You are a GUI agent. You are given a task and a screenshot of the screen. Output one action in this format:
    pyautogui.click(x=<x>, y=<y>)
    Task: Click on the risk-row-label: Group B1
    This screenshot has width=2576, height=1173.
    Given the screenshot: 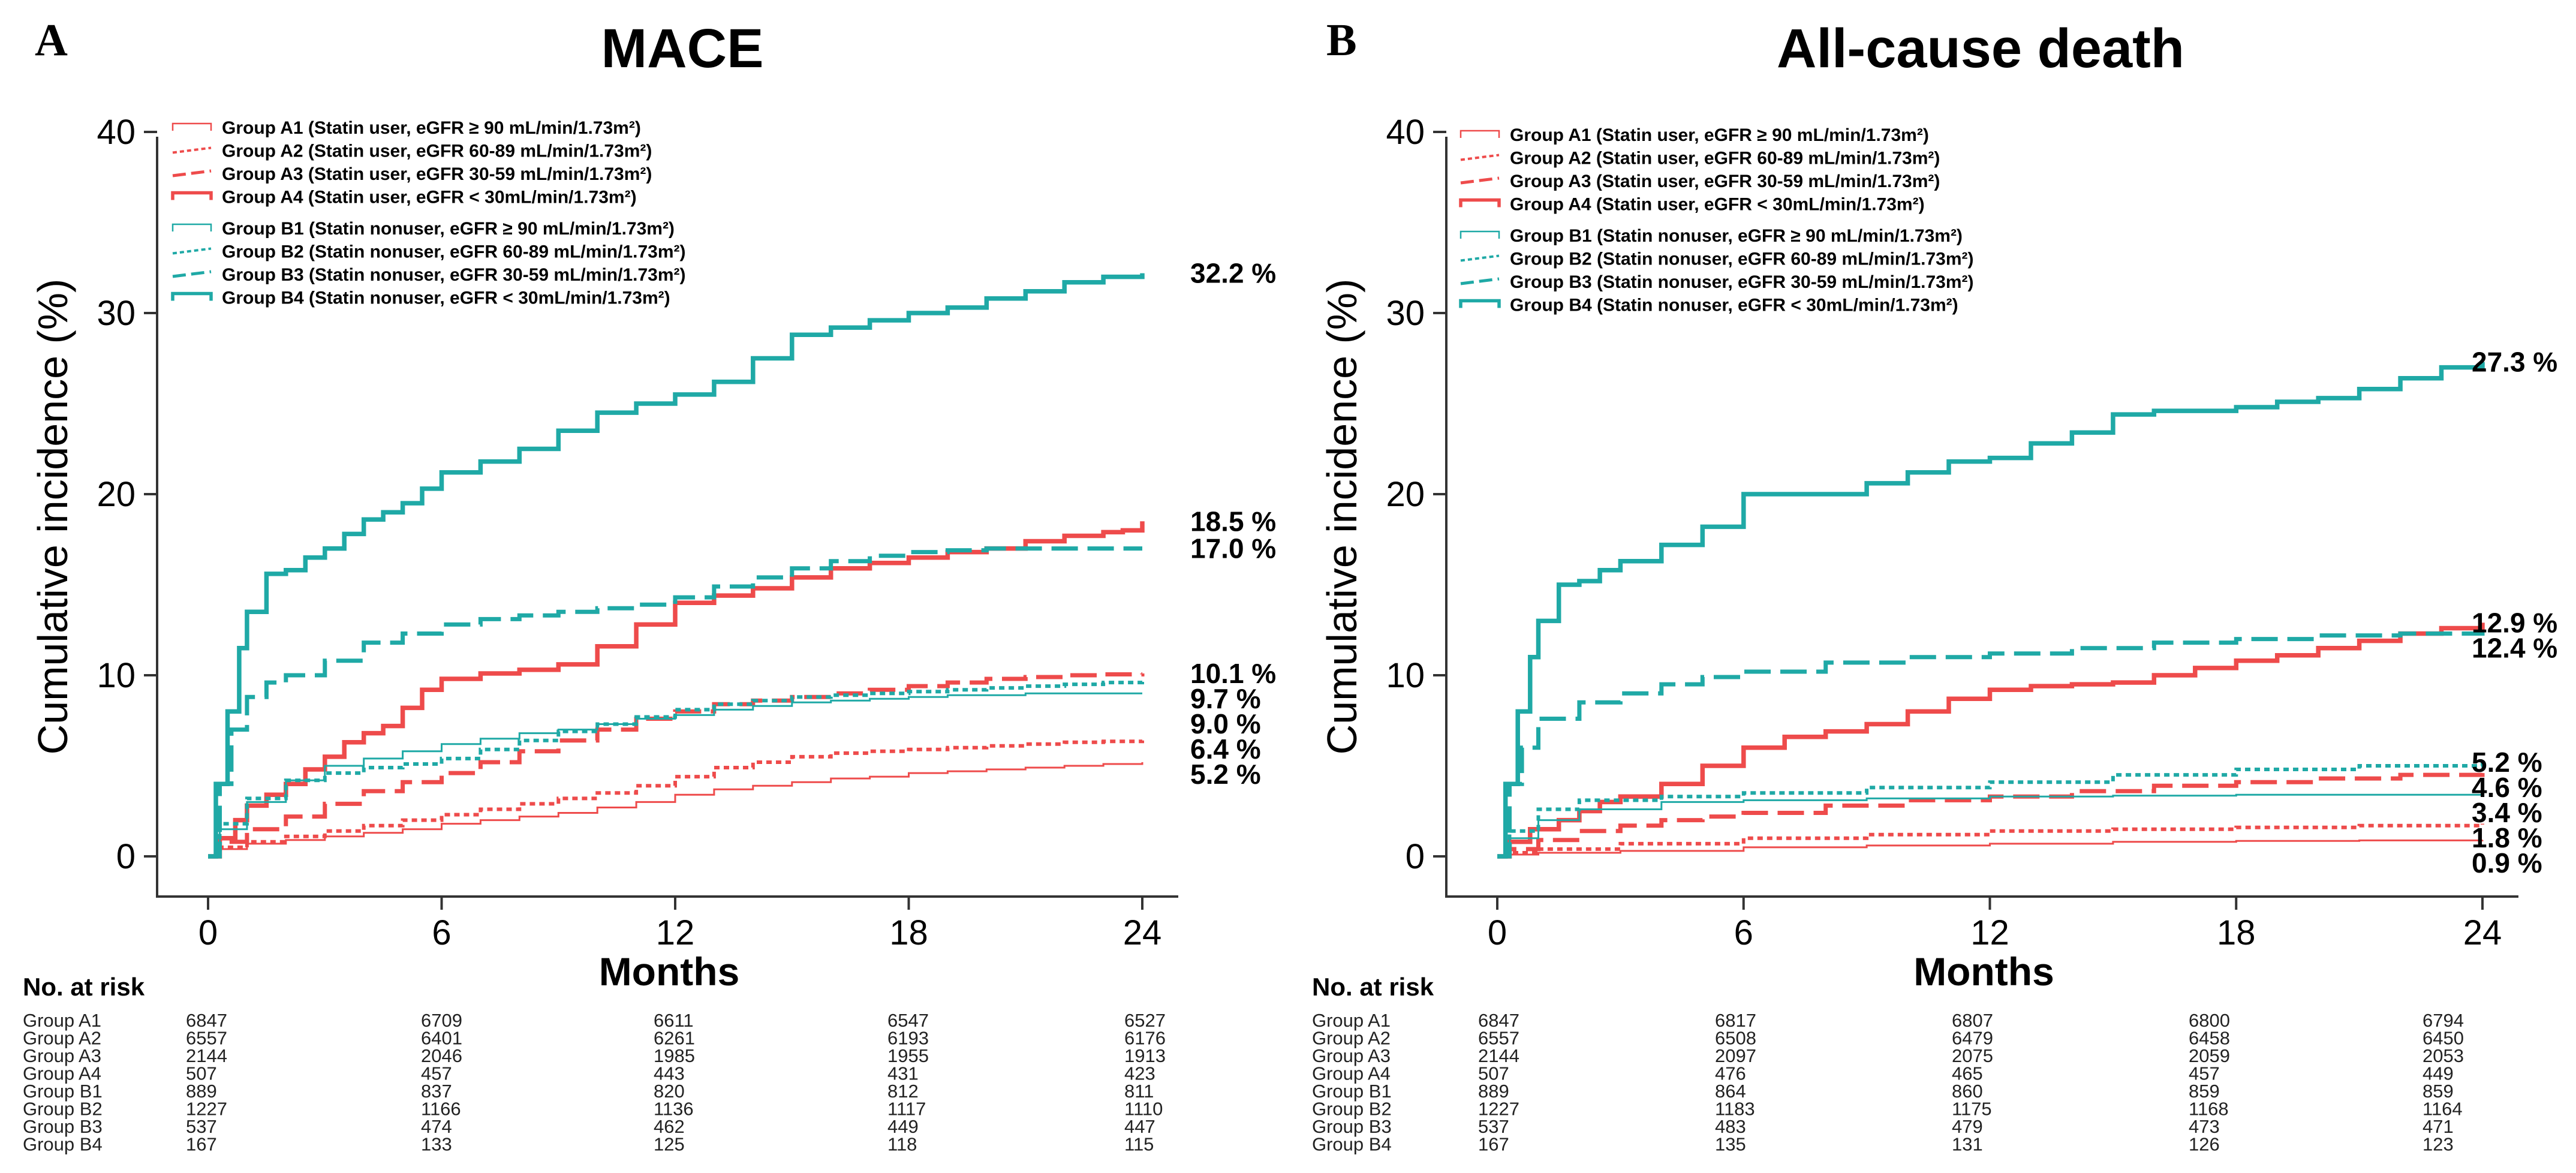 What is the action you would take?
    pyautogui.click(x=63, y=1091)
    